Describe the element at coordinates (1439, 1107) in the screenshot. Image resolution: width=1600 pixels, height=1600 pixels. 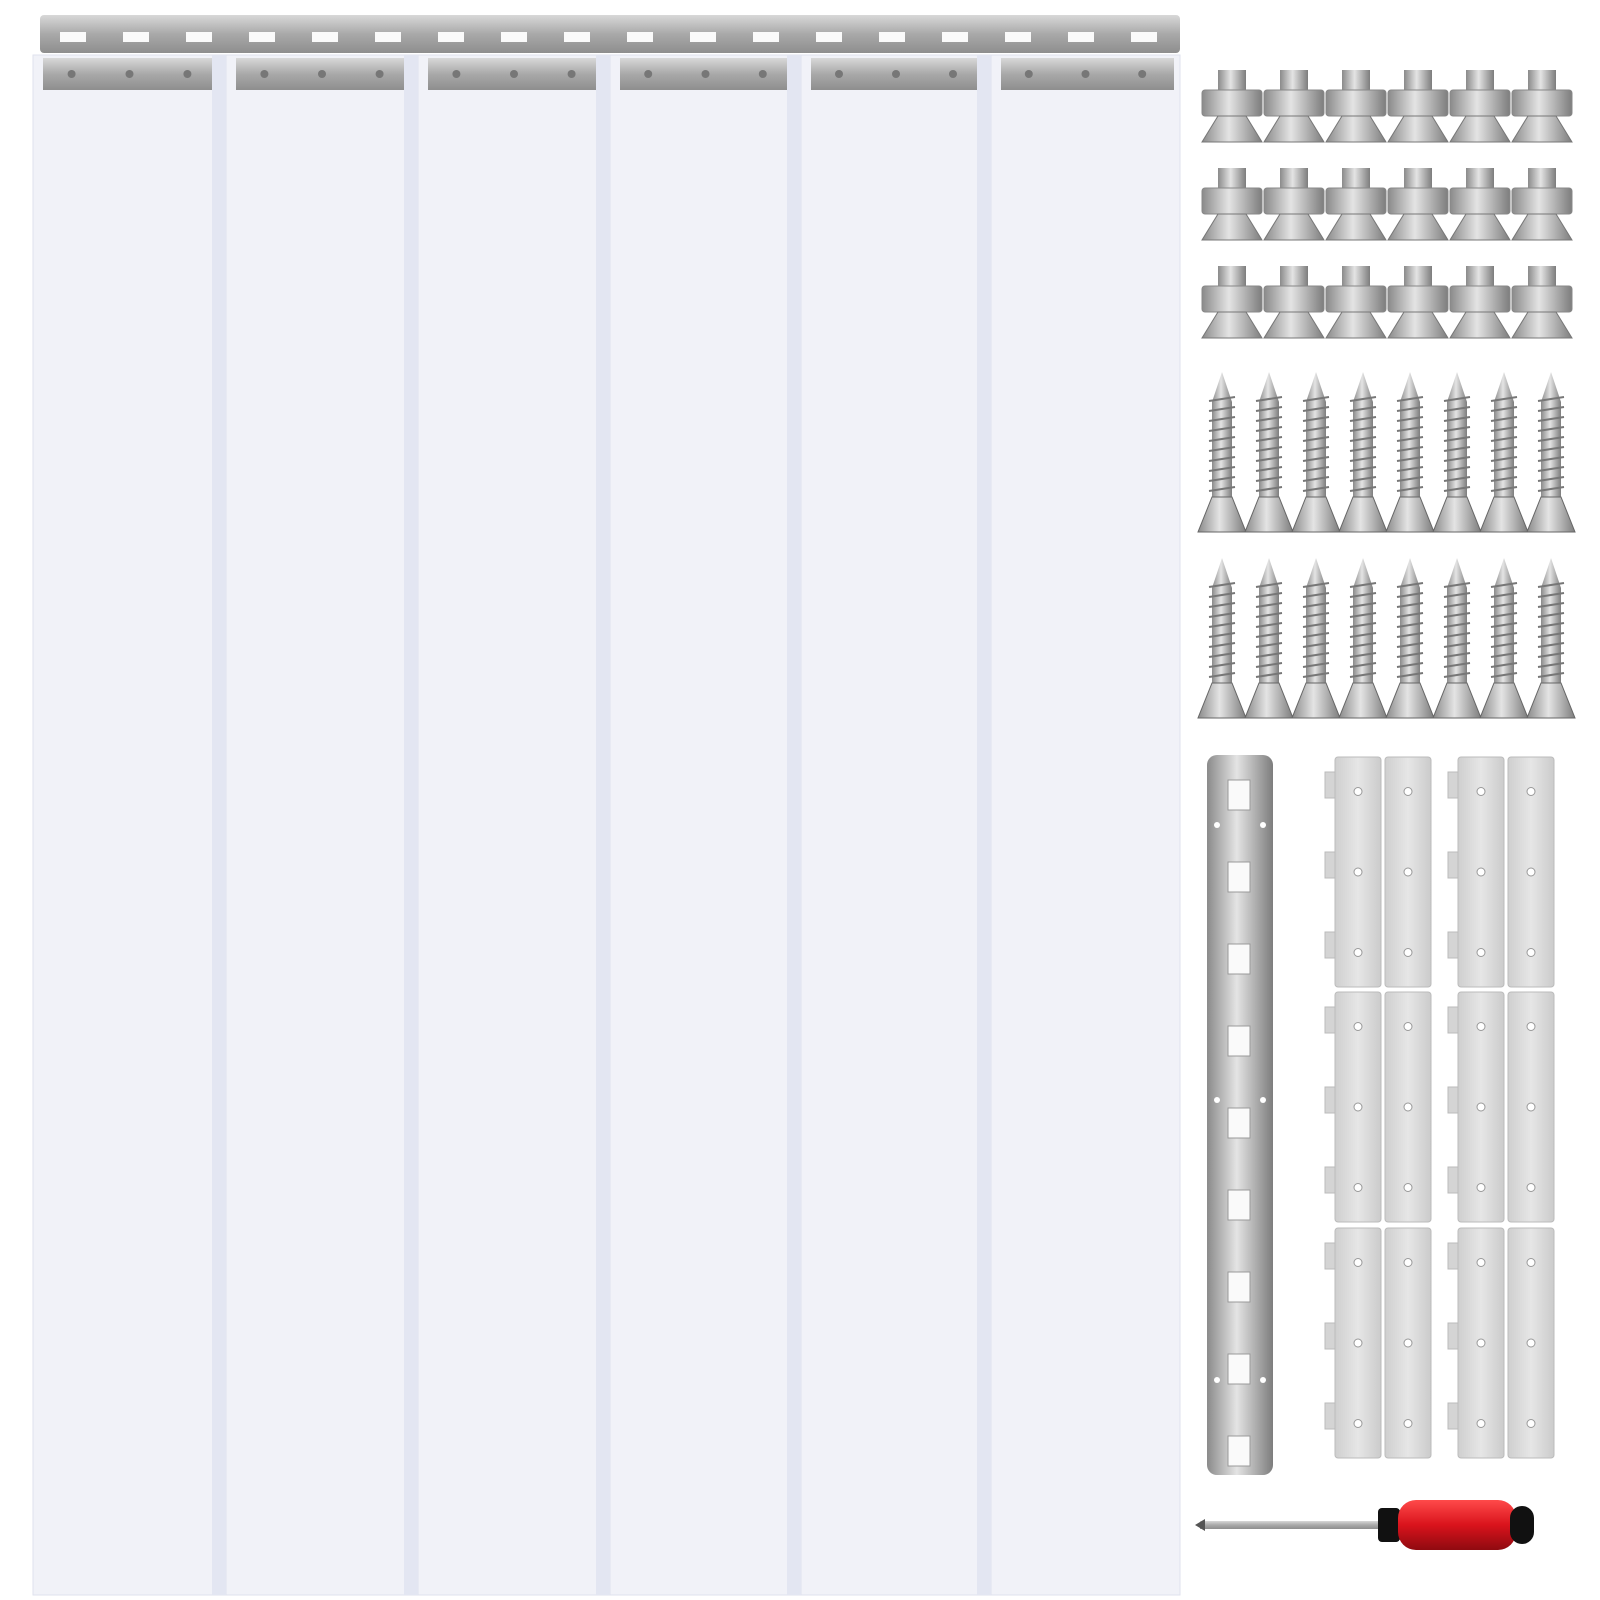
I see `clamp-plates` at that location.